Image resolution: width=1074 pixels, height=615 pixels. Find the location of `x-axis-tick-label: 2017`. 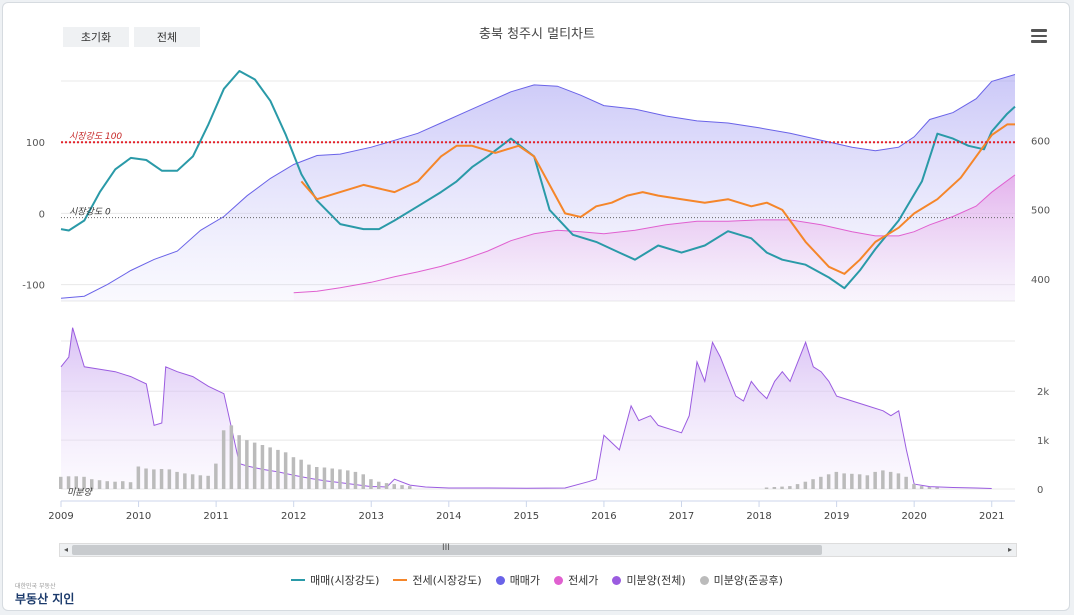

x-axis-tick-label: 2017 is located at coordinates (681, 516).